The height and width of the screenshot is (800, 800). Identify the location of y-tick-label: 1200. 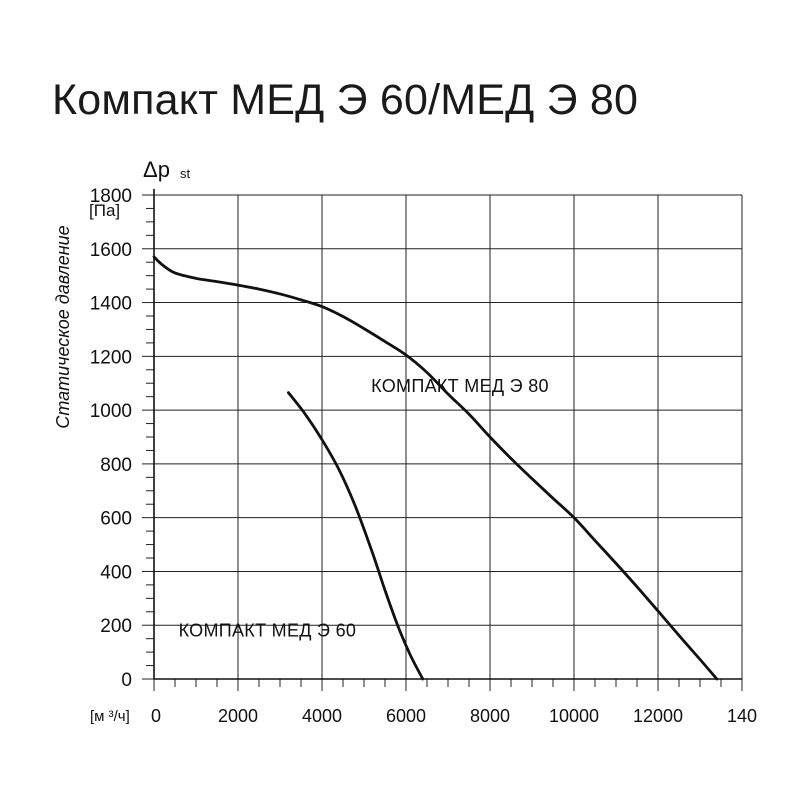
(111, 357).